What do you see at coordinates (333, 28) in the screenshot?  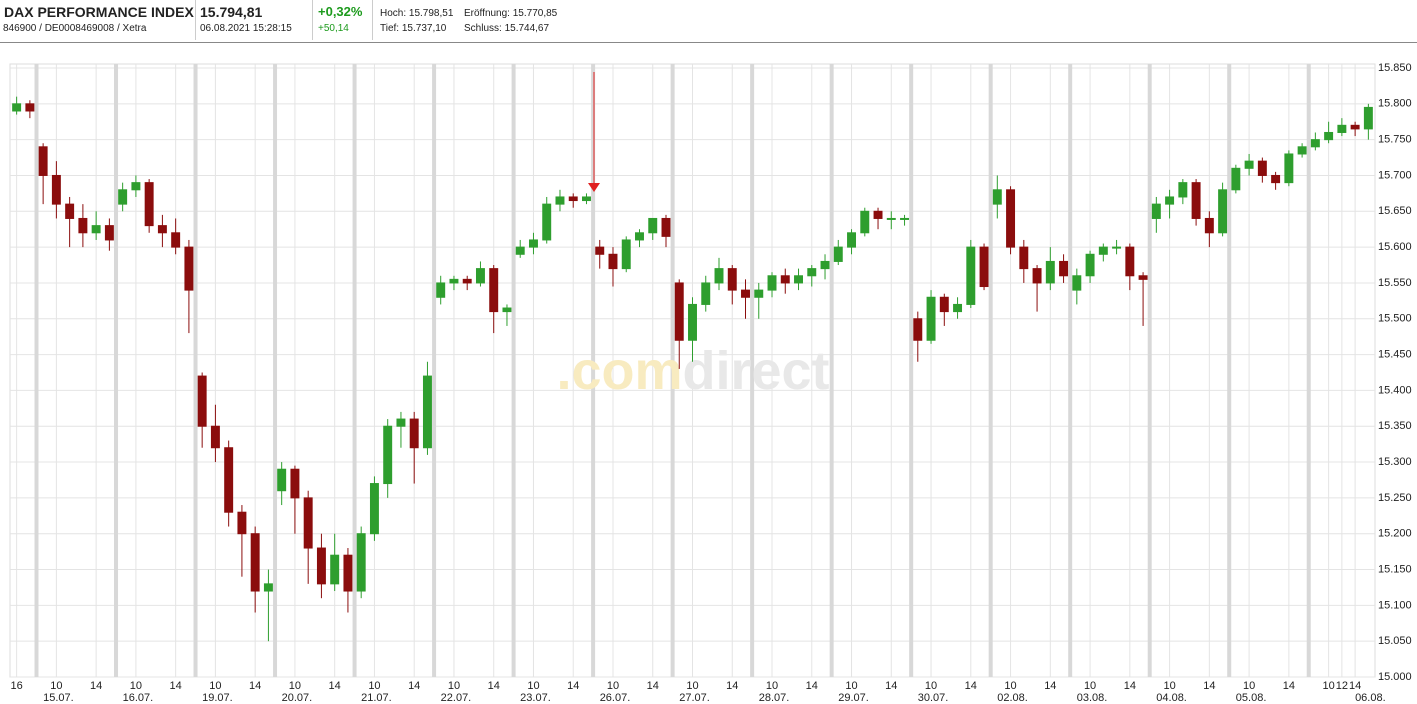 I see `change-abs: +50,14` at bounding box center [333, 28].